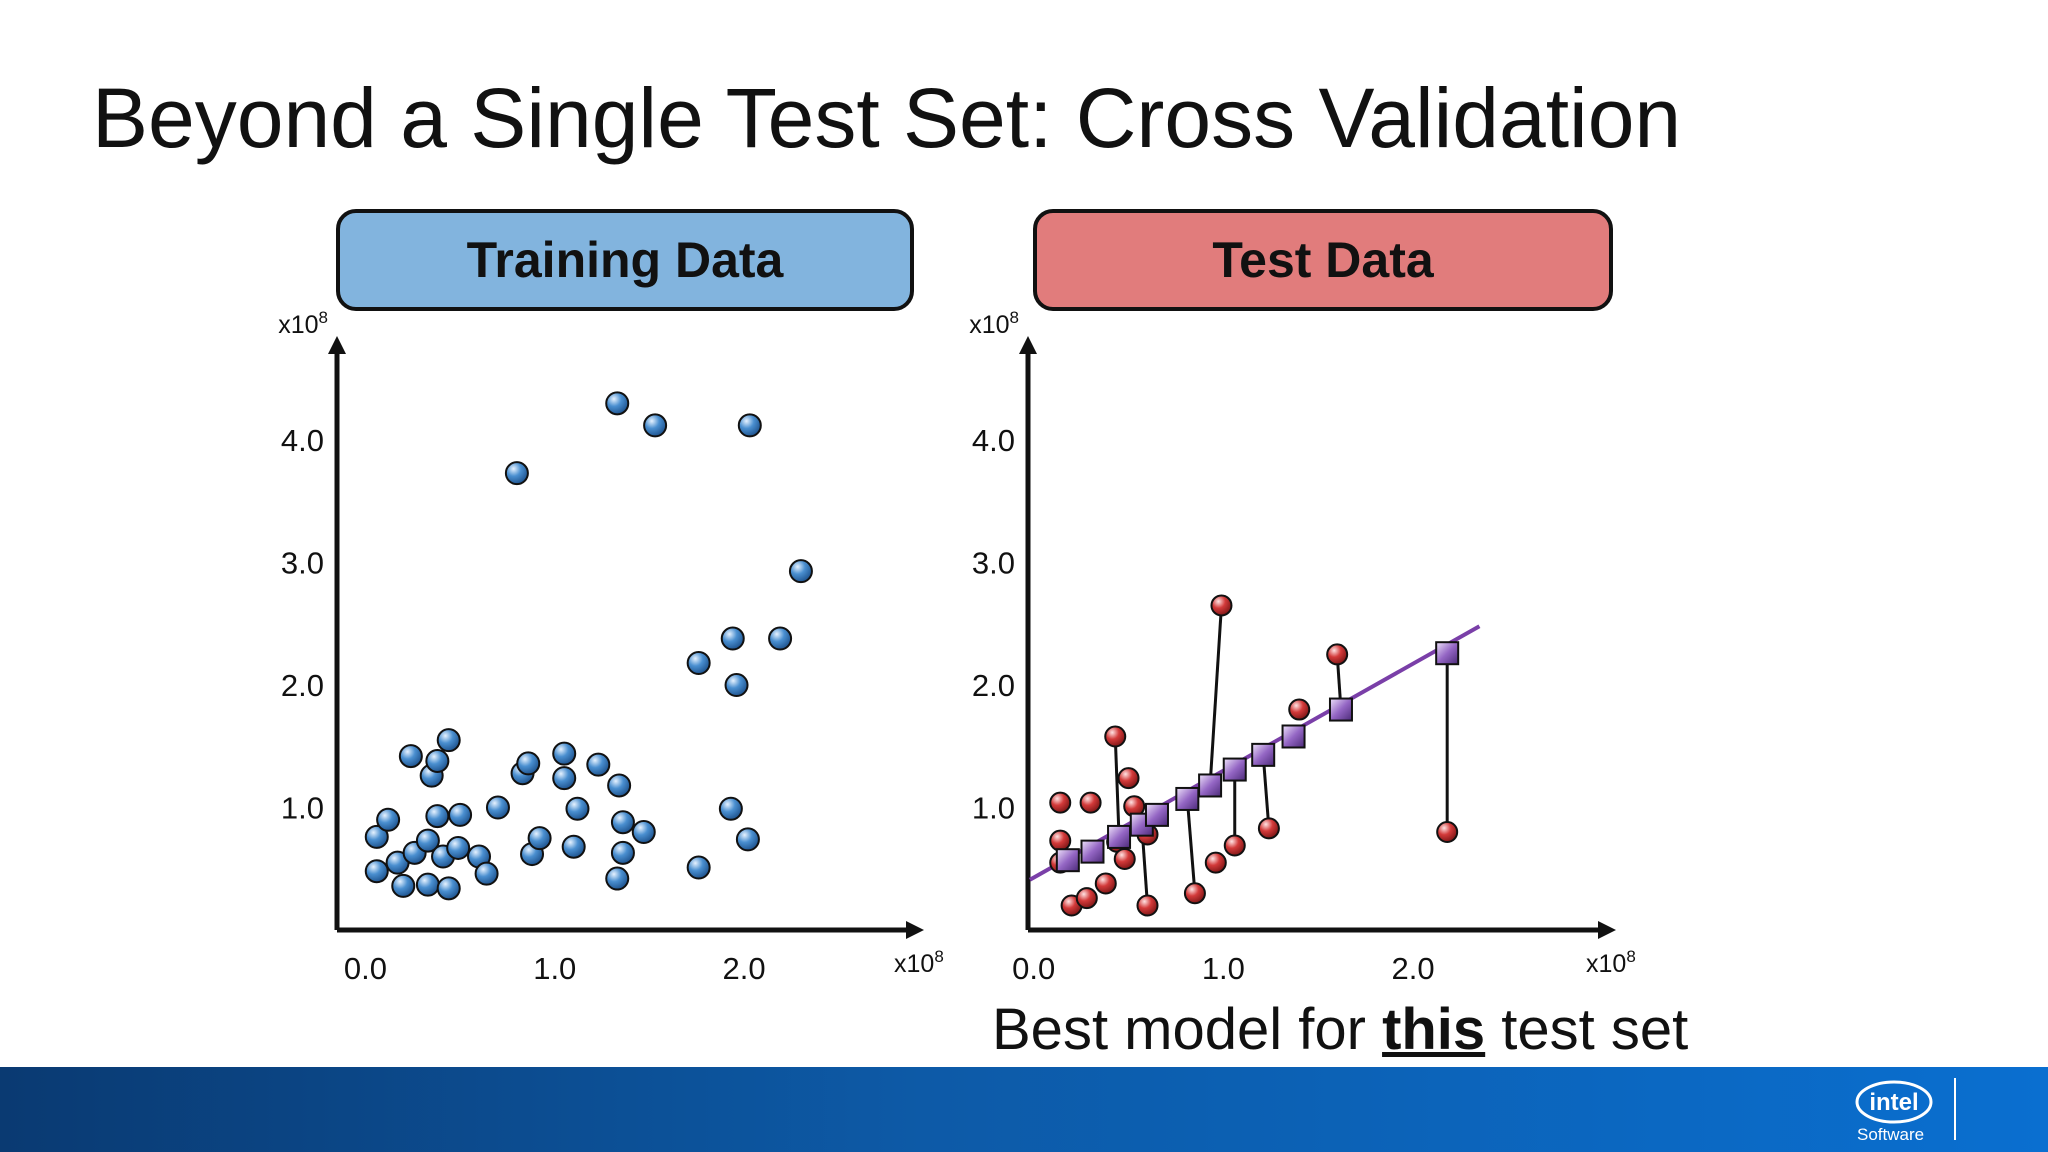 The image size is (2048, 1152). What do you see at coordinates (1891, 1134) in the screenshot?
I see `logo-software-text: Software` at bounding box center [1891, 1134].